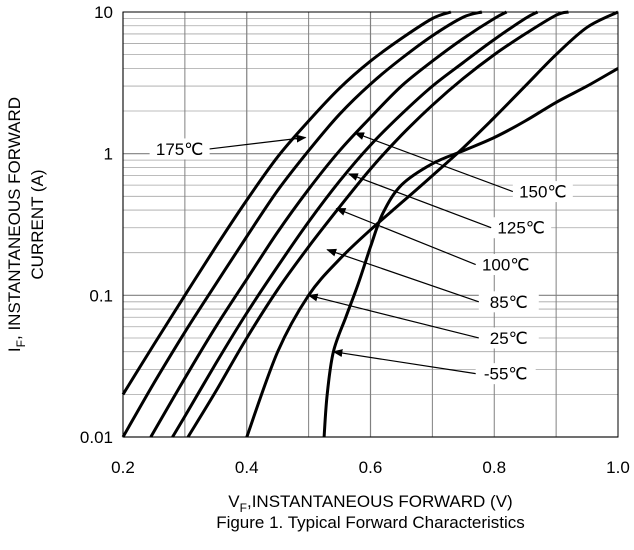 This screenshot has height=550, width=634. What do you see at coordinates (234, 501) in the screenshot?
I see `x-axis-title-main: V` at bounding box center [234, 501].